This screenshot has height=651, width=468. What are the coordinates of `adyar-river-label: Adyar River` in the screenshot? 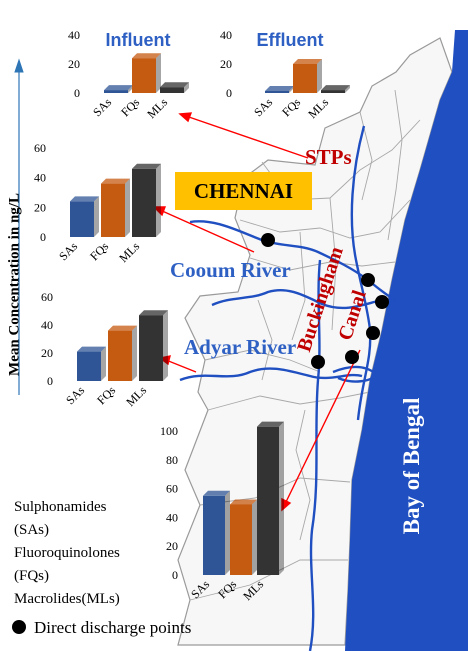 It's located at (240, 347).